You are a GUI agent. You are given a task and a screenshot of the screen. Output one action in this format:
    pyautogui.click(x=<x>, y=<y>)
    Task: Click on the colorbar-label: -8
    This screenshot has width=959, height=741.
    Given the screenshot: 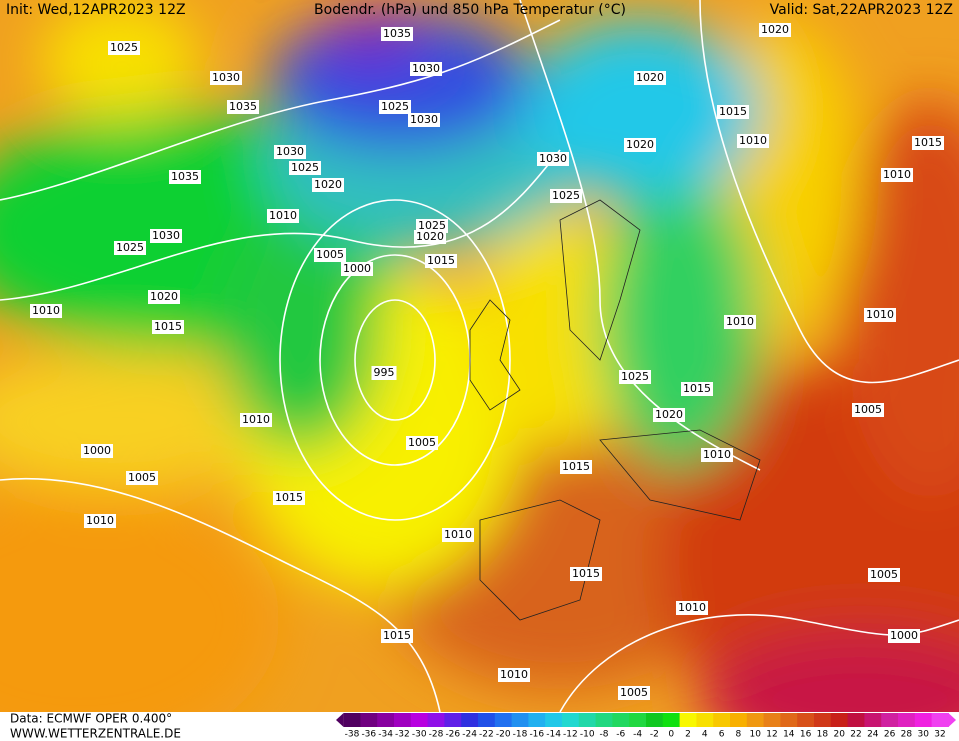 What is the action you would take?
    pyautogui.click(x=604, y=735)
    